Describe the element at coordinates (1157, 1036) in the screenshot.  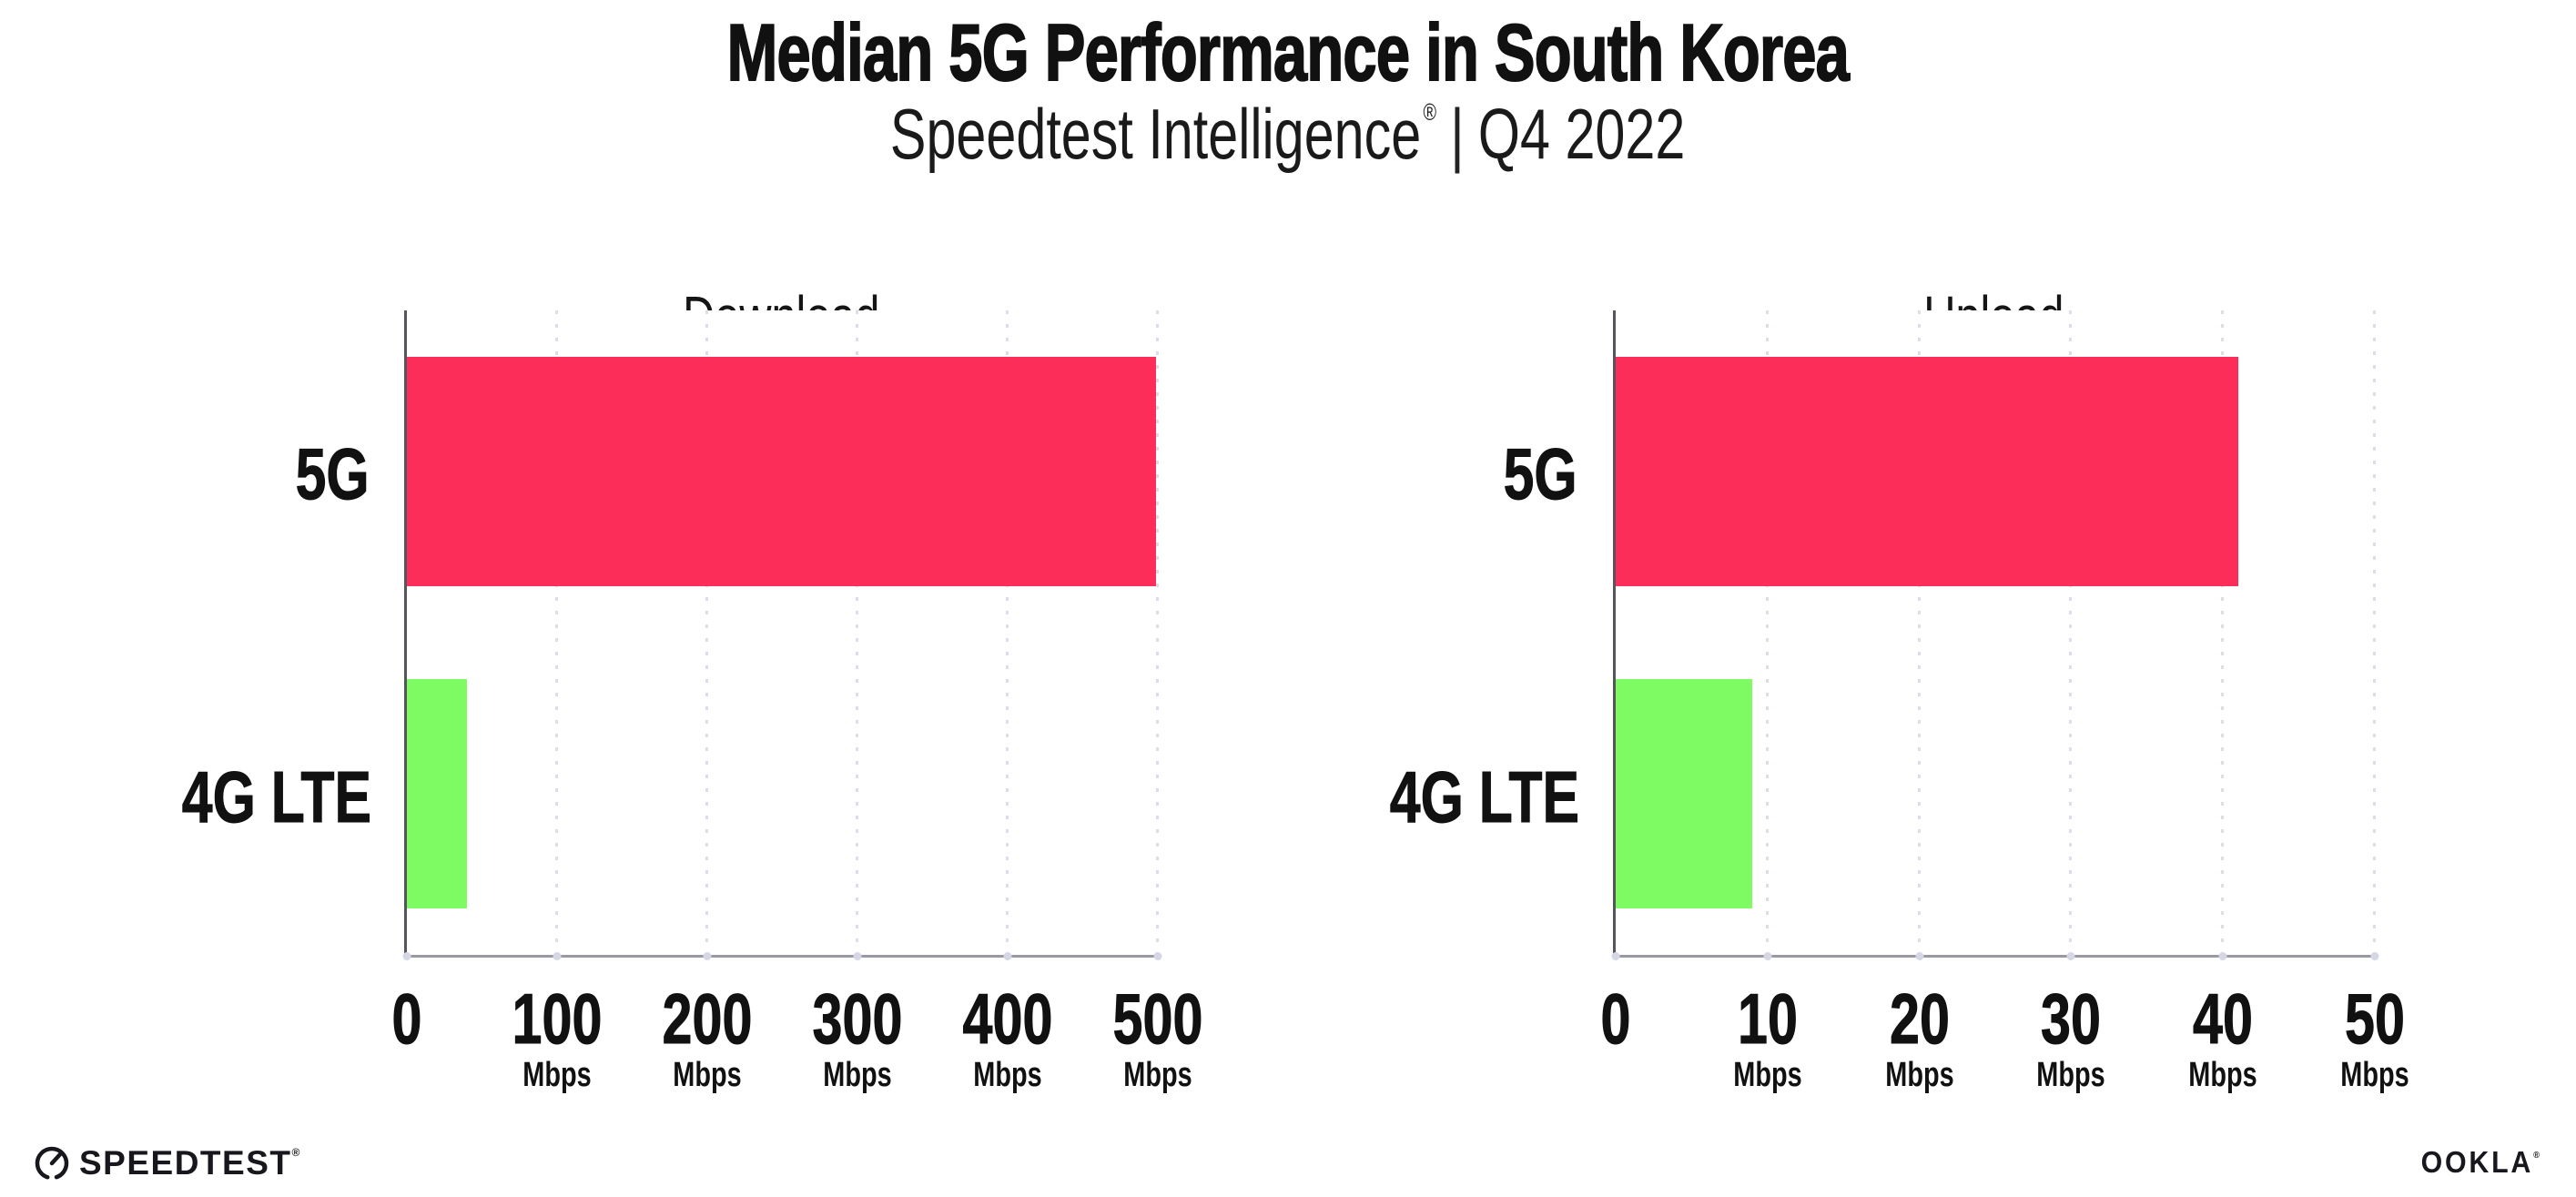
I see `x-tick-label: 500 Mbps` at that location.